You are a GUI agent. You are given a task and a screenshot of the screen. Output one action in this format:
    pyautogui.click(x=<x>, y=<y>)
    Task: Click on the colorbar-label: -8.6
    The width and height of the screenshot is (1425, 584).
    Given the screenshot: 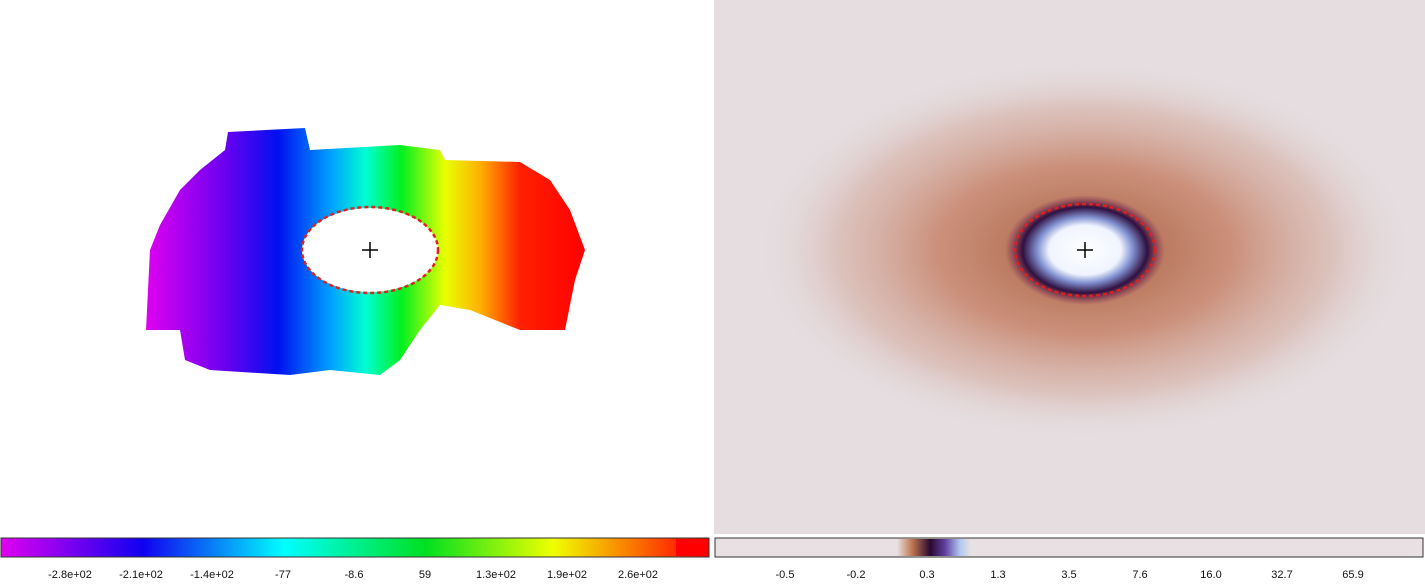 What is the action you would take?
    pyautogui.click(x=354, y=575)
    